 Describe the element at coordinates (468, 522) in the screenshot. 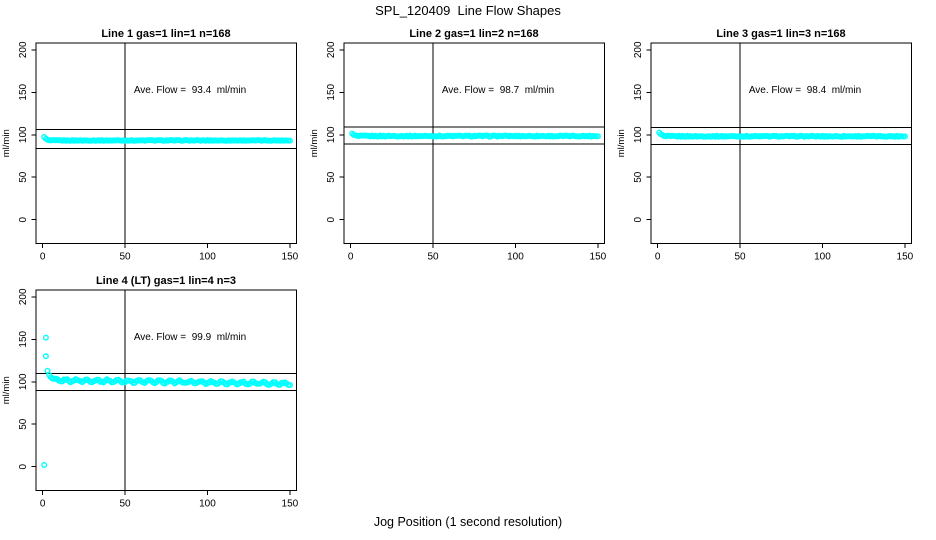

I see `x-axis-title: Jog Position (1 second resolution)` at that location.